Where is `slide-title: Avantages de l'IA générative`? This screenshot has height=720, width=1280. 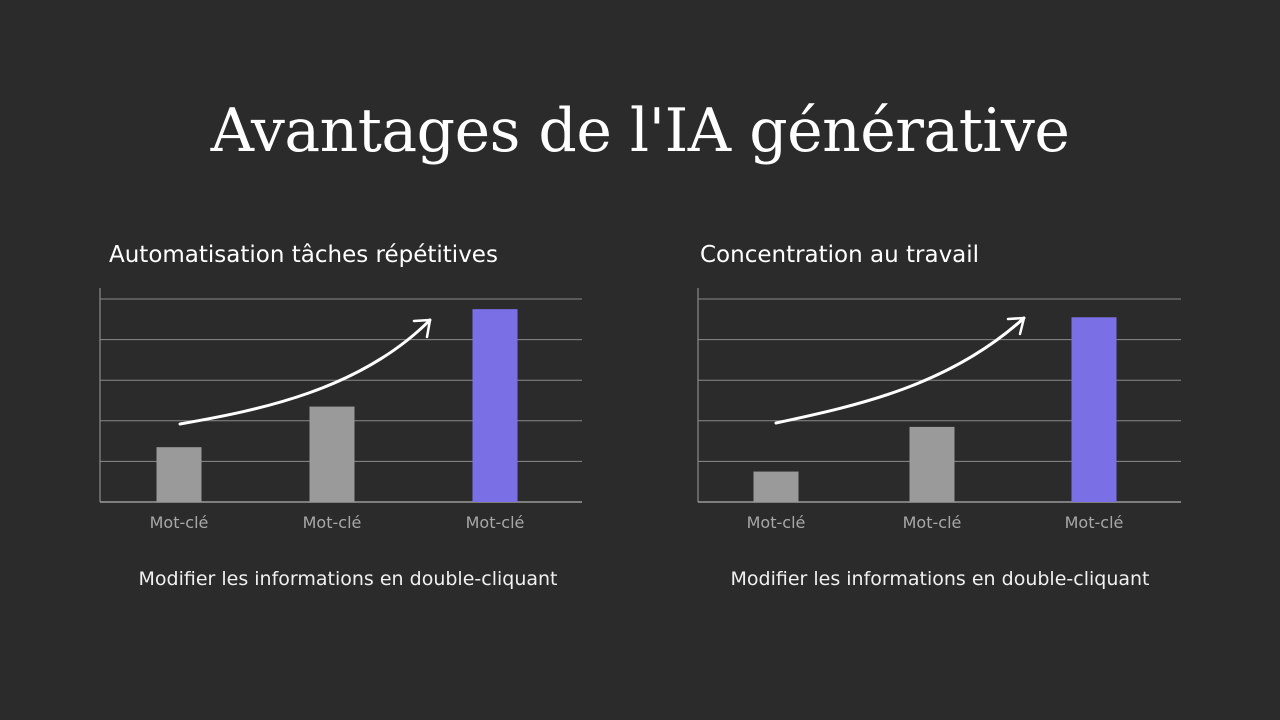
slide-title: Avantages de l'IA générative is located at coordinates (640, 131).